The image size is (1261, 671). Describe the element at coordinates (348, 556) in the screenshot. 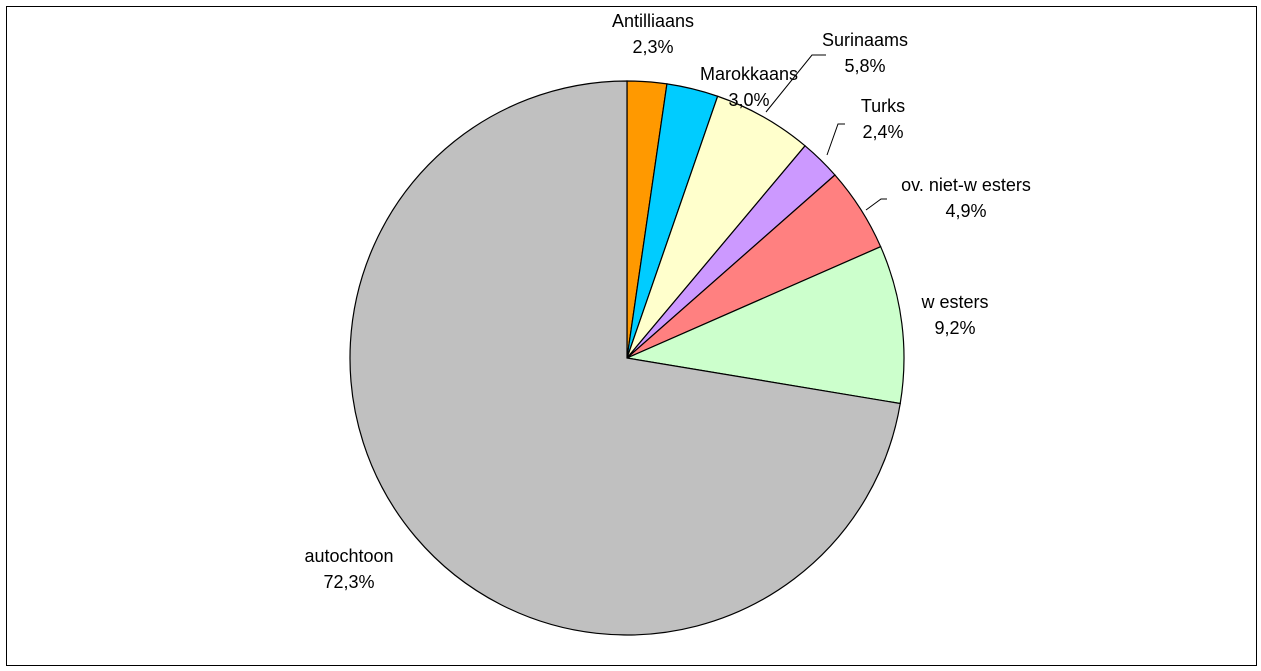

I see `slice-label-autochtoon: autochtoon` at that location.